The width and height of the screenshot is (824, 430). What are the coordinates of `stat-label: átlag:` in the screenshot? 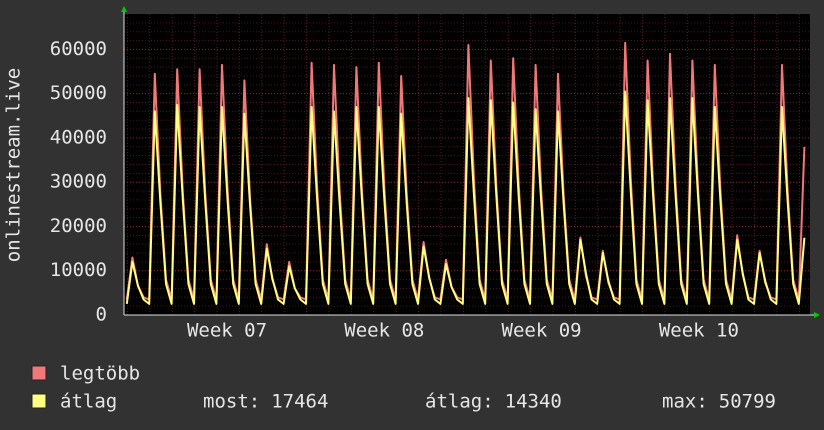 It's located at (459, 402).